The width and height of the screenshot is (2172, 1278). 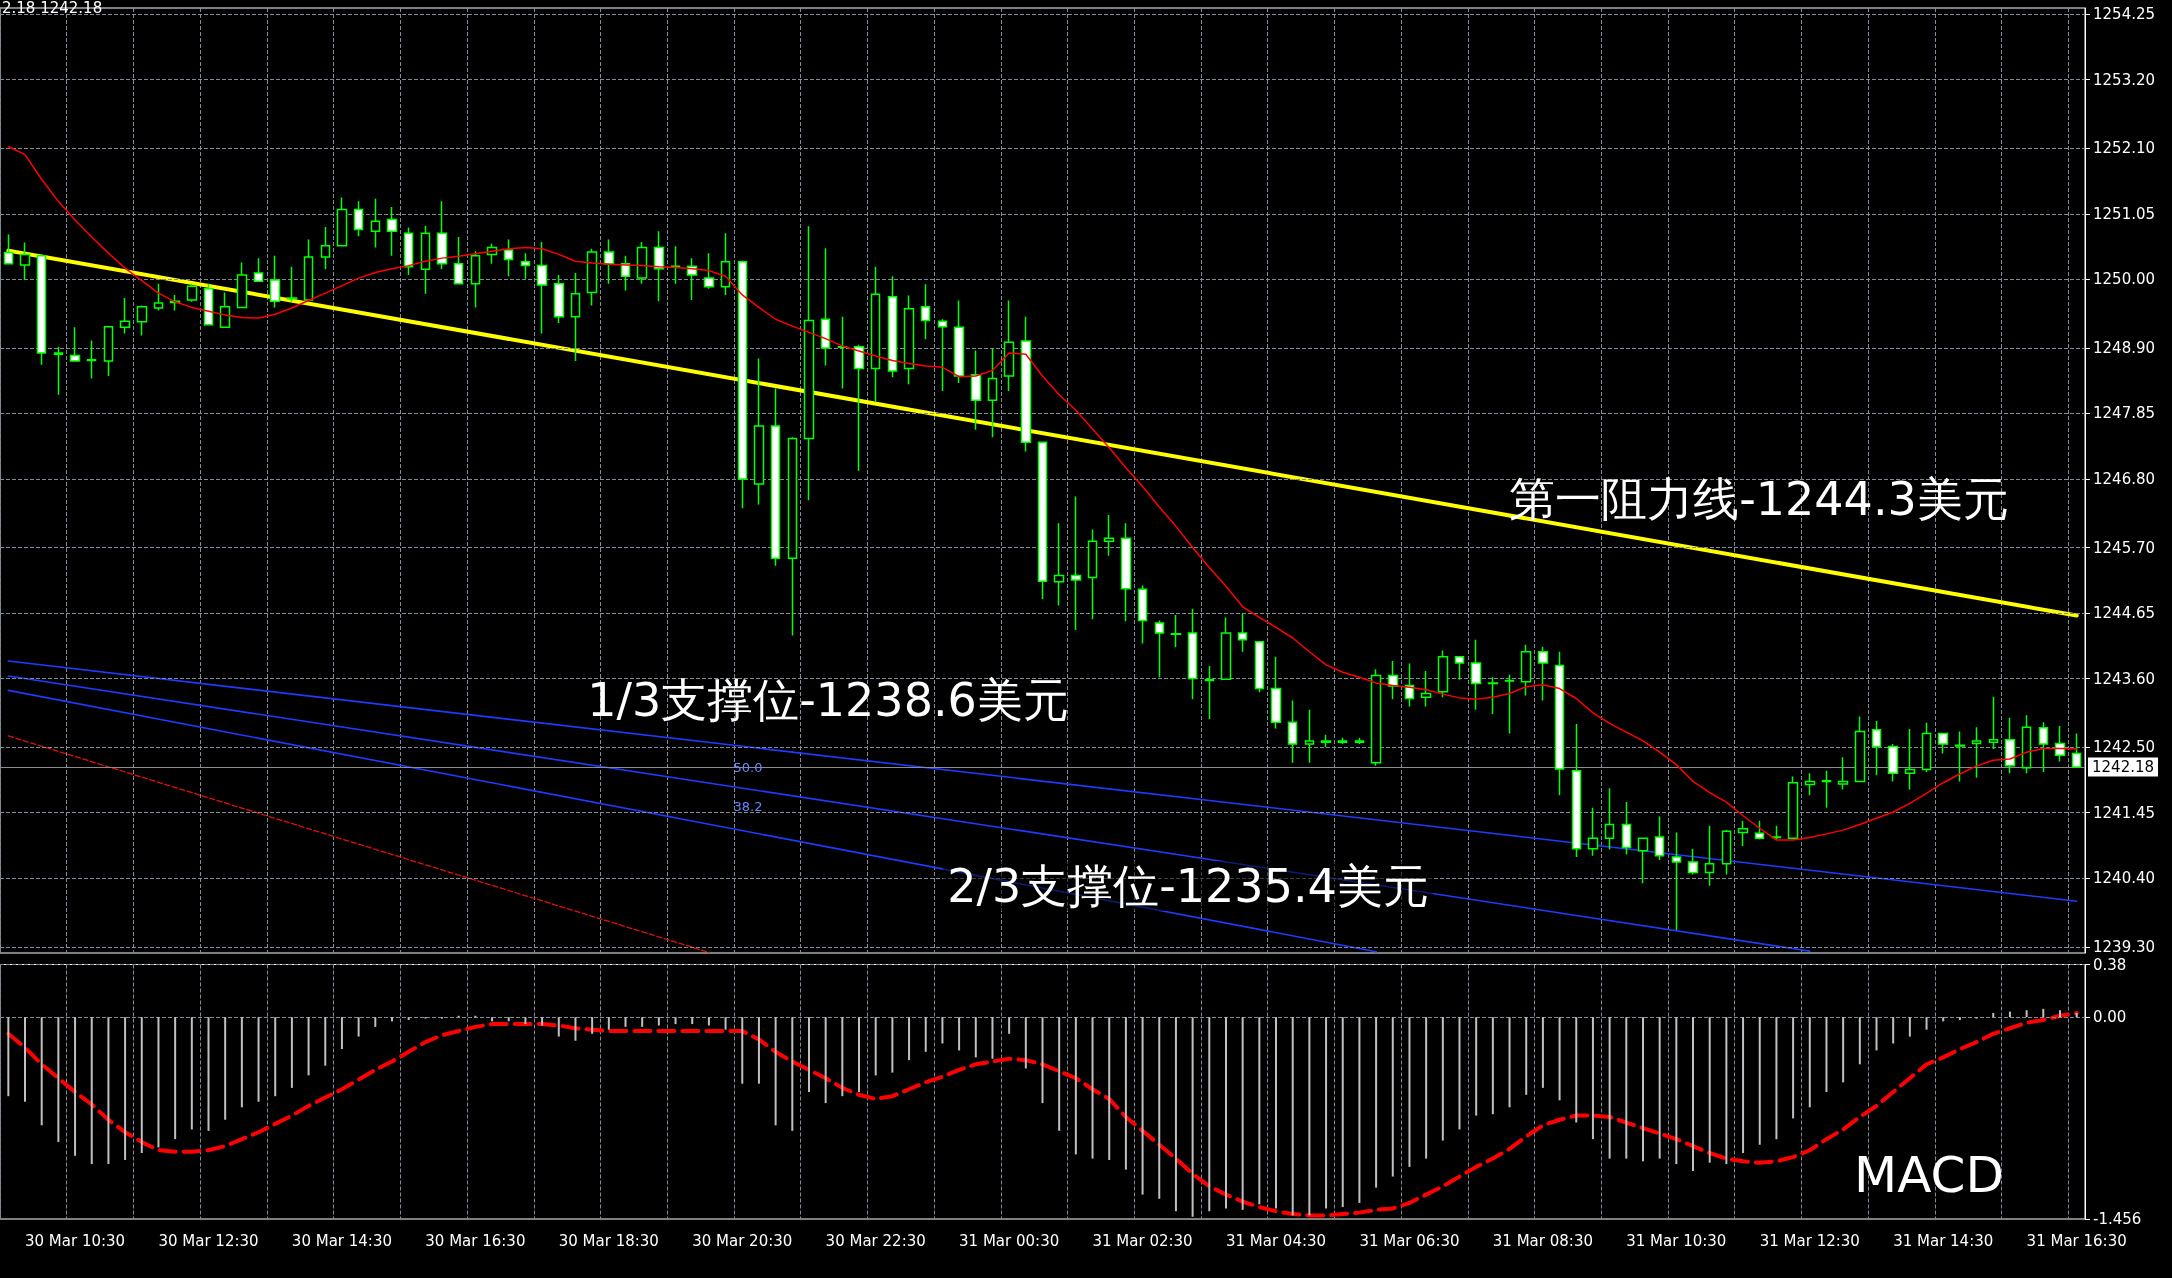 What do you see at coordinates (2124, 213) in the screenshot?
I see `y-tick-label: 1251.05` at bounding box center [2124, 213].